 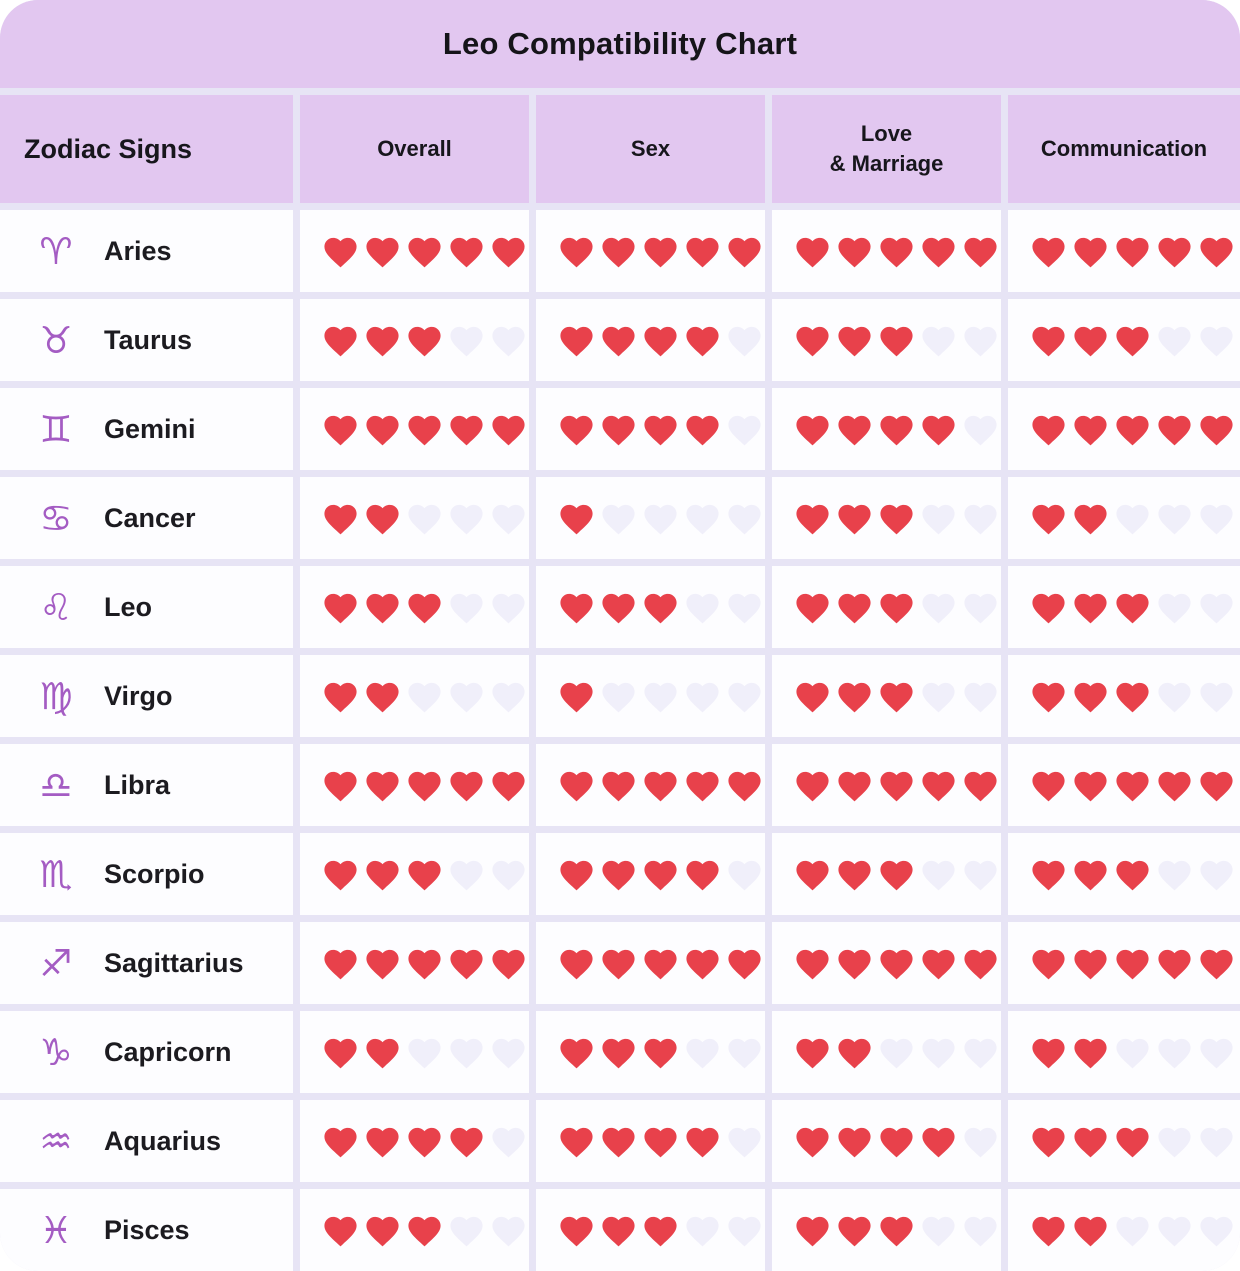 What do you see at coordinates (138, 695) in the screenshot?
I see `sign-name: Virgo` at bounding box center [138, 695].